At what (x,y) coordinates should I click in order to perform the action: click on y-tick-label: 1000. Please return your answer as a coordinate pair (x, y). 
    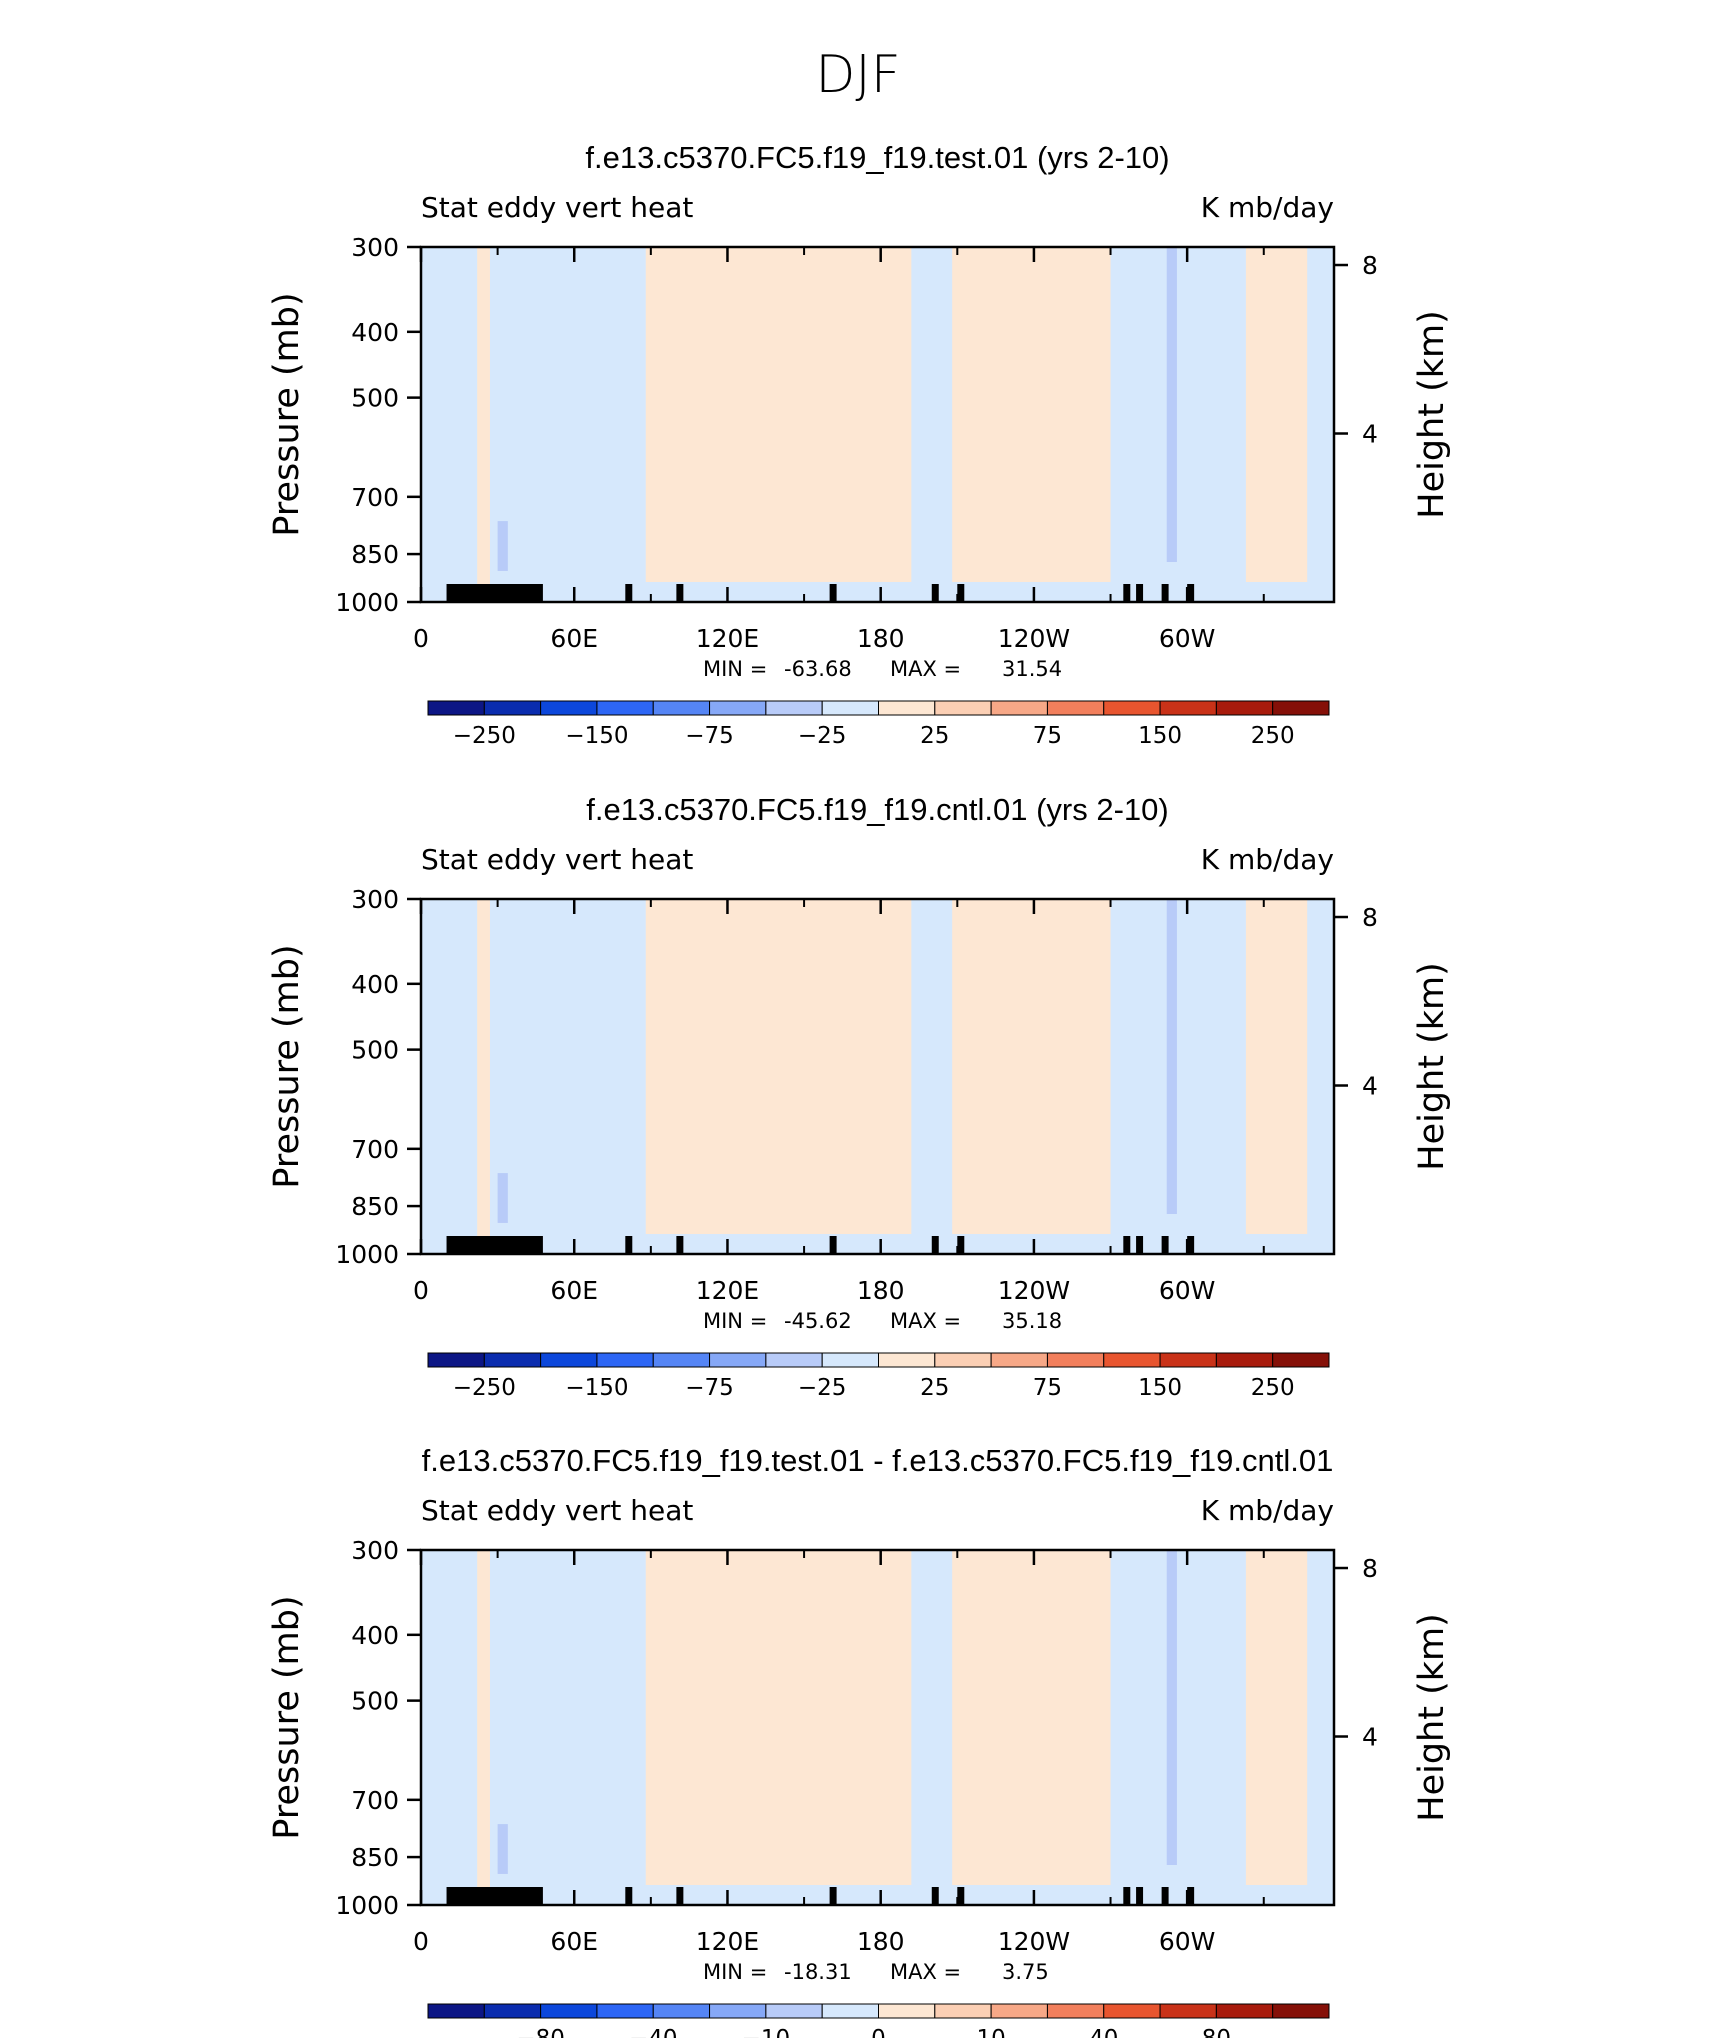
    Looking at the image, I should click on (367, 1254).